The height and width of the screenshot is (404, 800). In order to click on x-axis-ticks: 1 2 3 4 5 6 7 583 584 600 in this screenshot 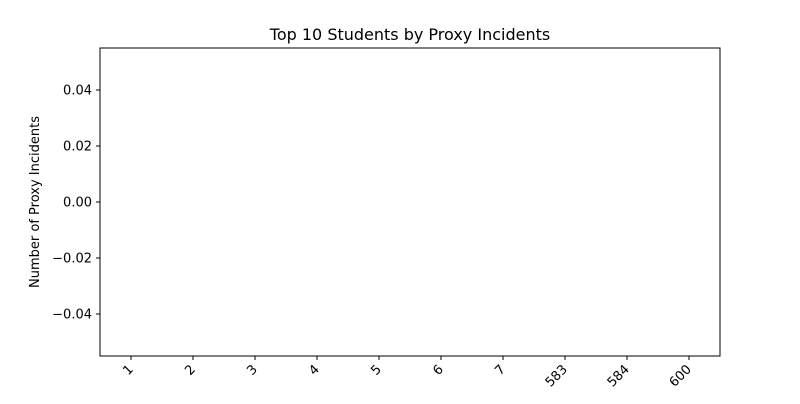, I will do `click(407, 373)`.